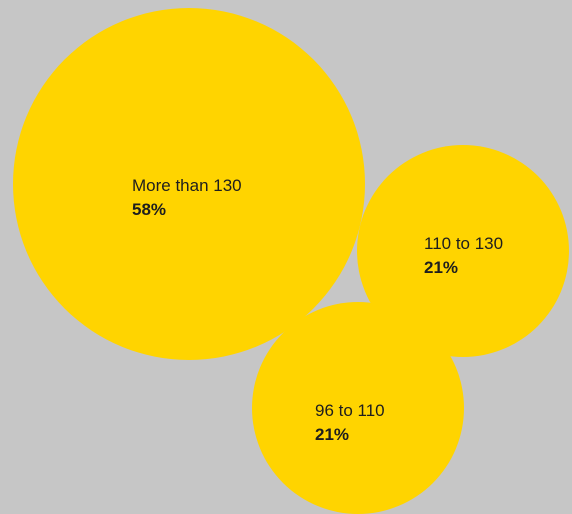  I want to click on bubble-category-label: More than 130, so click(187, 185).